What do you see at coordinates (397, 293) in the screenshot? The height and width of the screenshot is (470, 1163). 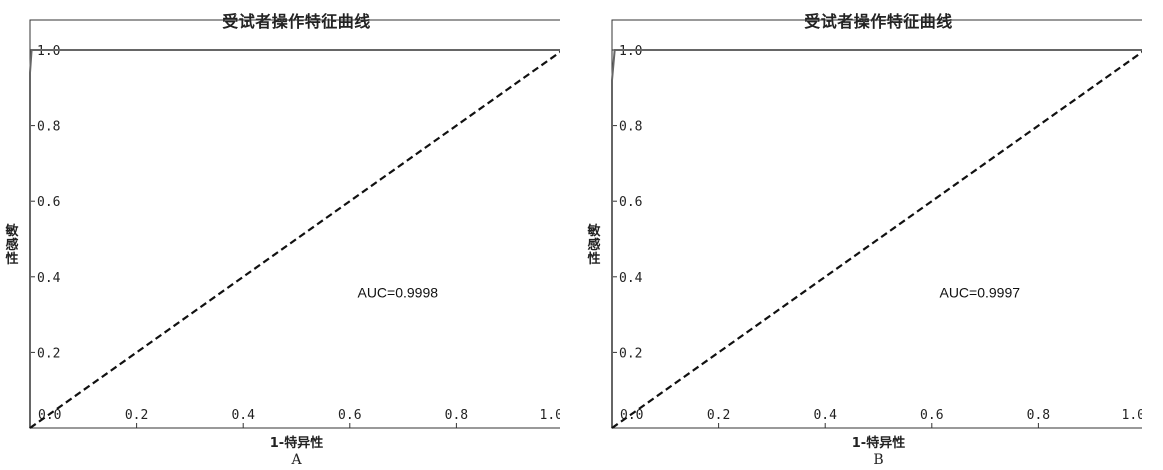 I see `auc-annotation: AUC=0.9998` at bounding box center [397, 293].